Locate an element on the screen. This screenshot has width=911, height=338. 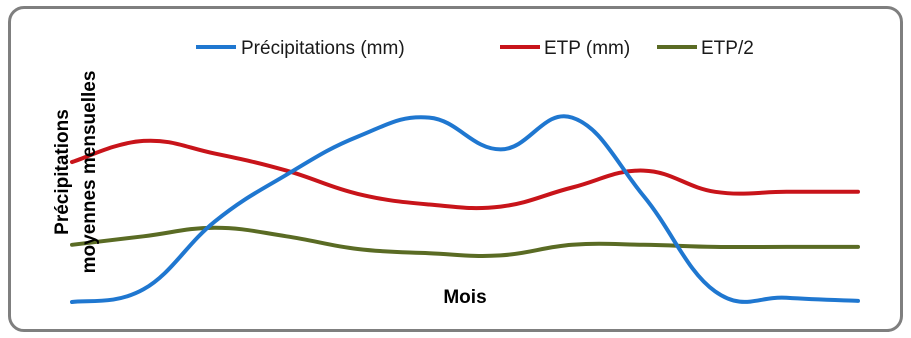
x-axis-title: Mois is located at coordinates (464, 297).